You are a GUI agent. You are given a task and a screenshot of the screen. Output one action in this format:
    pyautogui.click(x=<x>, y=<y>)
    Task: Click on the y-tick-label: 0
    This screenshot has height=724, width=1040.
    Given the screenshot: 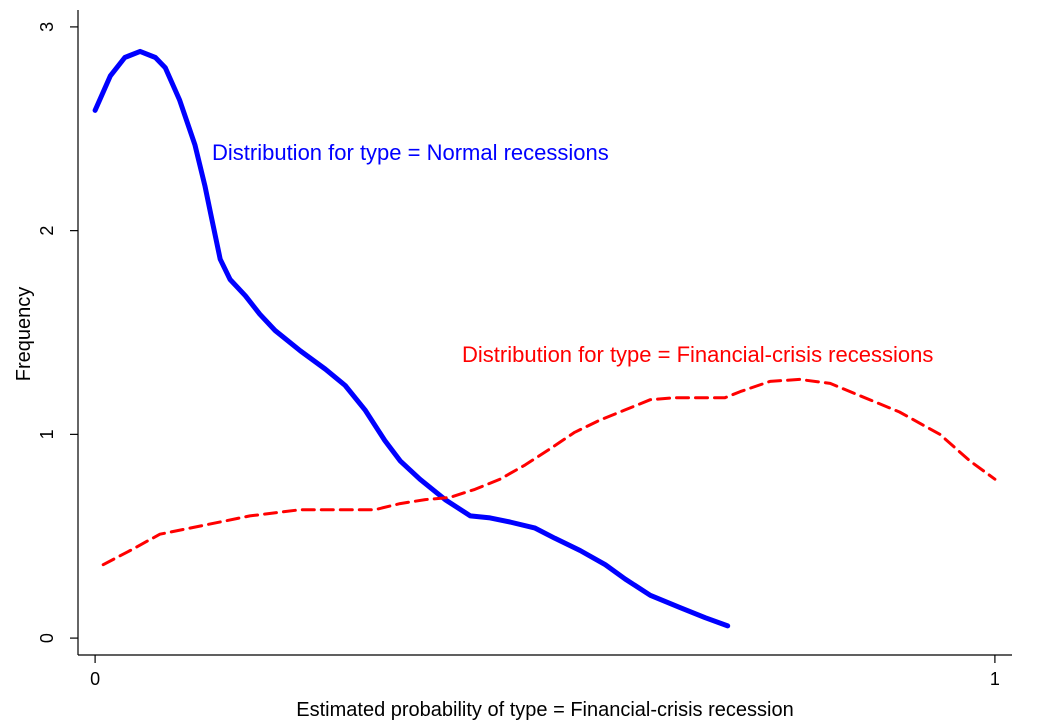 What is the action you would take?
    pyautogui.click(x=47, y=638)
    